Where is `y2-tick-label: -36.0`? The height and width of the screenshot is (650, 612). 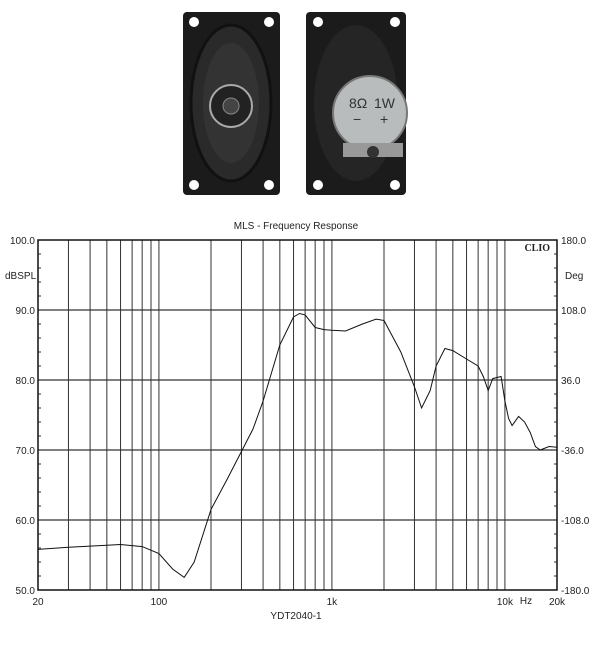 y2-tick-label: -36.0 is located at coordinates (572, 451).